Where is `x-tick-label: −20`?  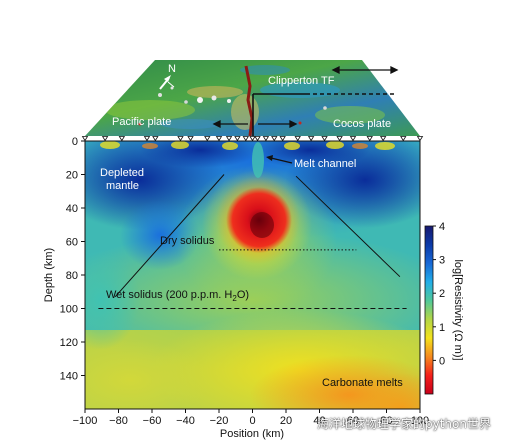
x-tick-label: −20 is located at coordinates (219, 421).